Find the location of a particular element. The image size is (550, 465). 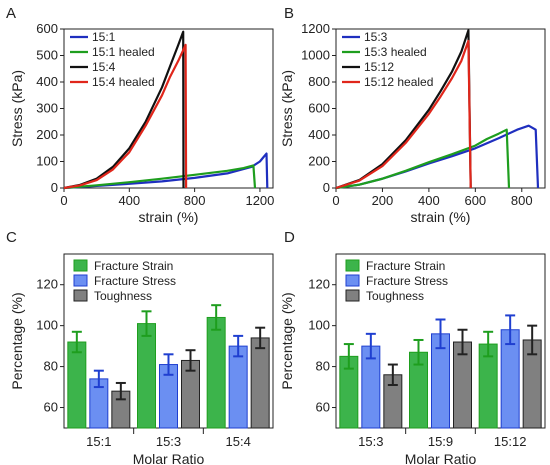

y-tick-label: 300 is located at coordinates (47, 108).